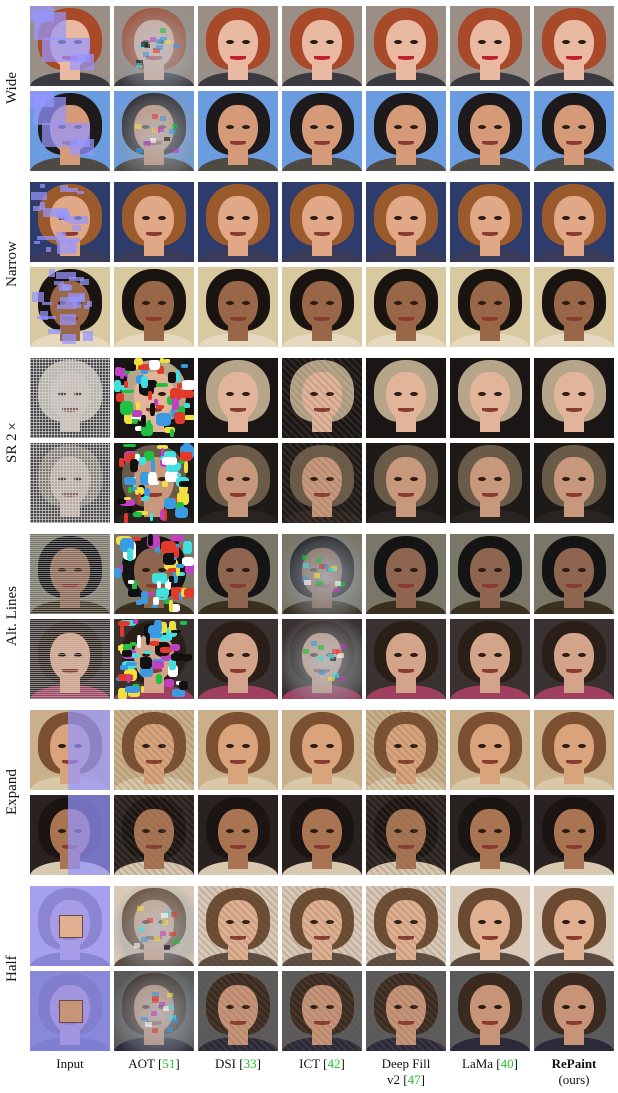  I want to click on row-group-label: SR 2×, so click(14, 440).